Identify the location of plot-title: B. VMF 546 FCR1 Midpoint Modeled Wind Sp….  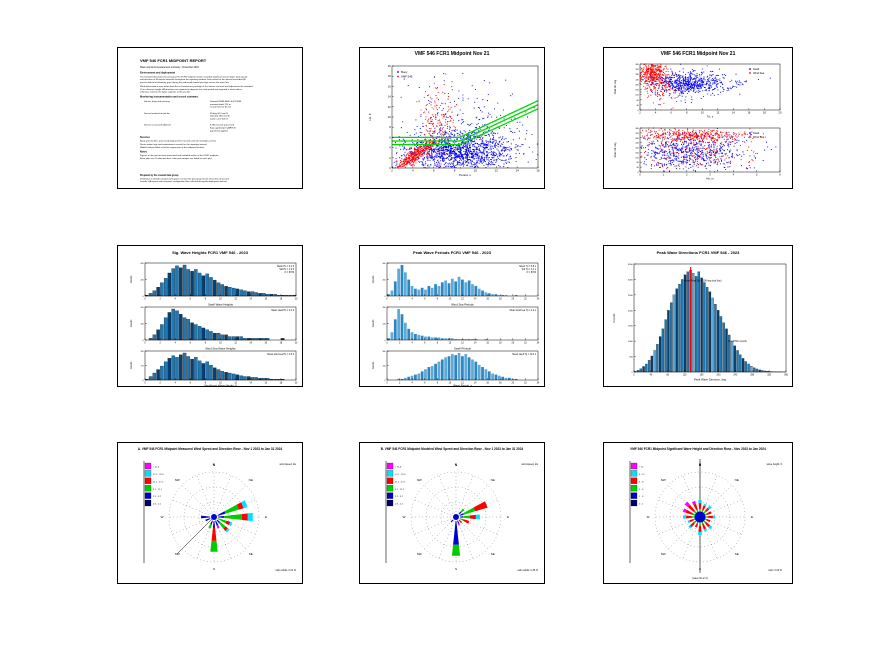
(452, 449).